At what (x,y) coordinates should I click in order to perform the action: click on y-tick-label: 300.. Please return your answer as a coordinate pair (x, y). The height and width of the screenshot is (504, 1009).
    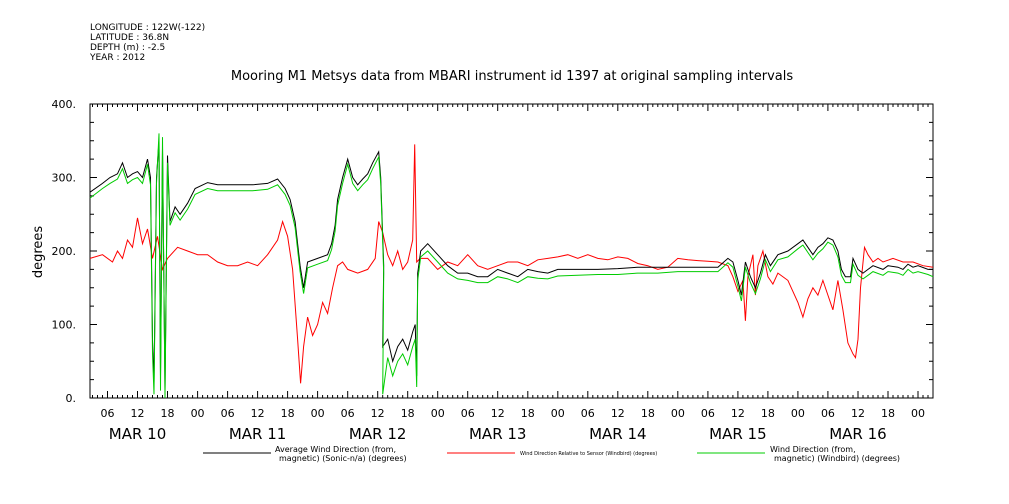
    Looking at the image, I should click on (64, 178).